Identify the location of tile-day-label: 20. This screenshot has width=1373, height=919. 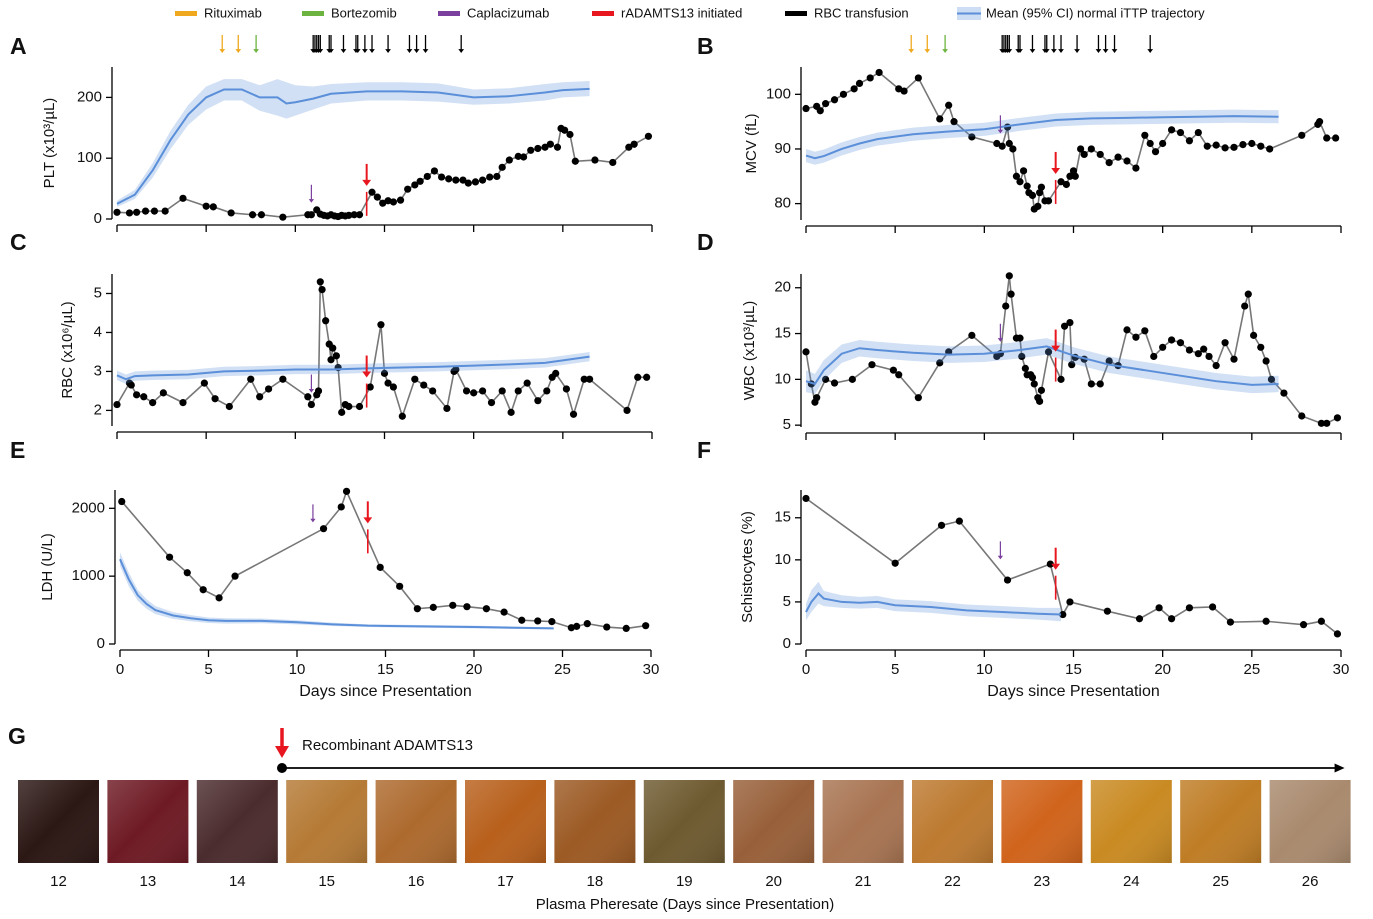
(773, 881).